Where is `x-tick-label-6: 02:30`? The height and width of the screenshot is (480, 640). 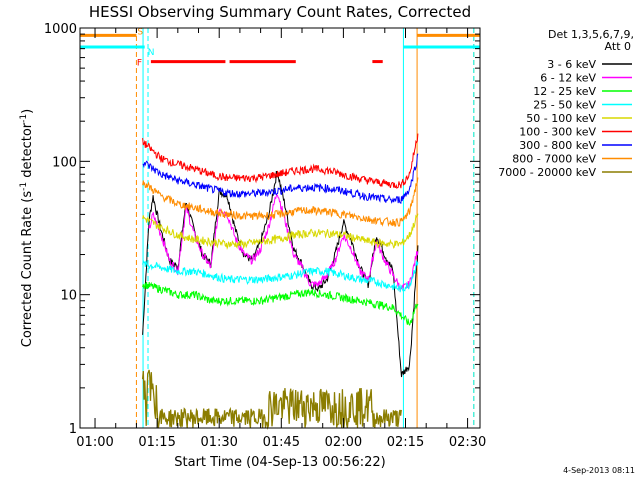
x-tick-label-6: 02:30 is located at coordinates (467, 442).